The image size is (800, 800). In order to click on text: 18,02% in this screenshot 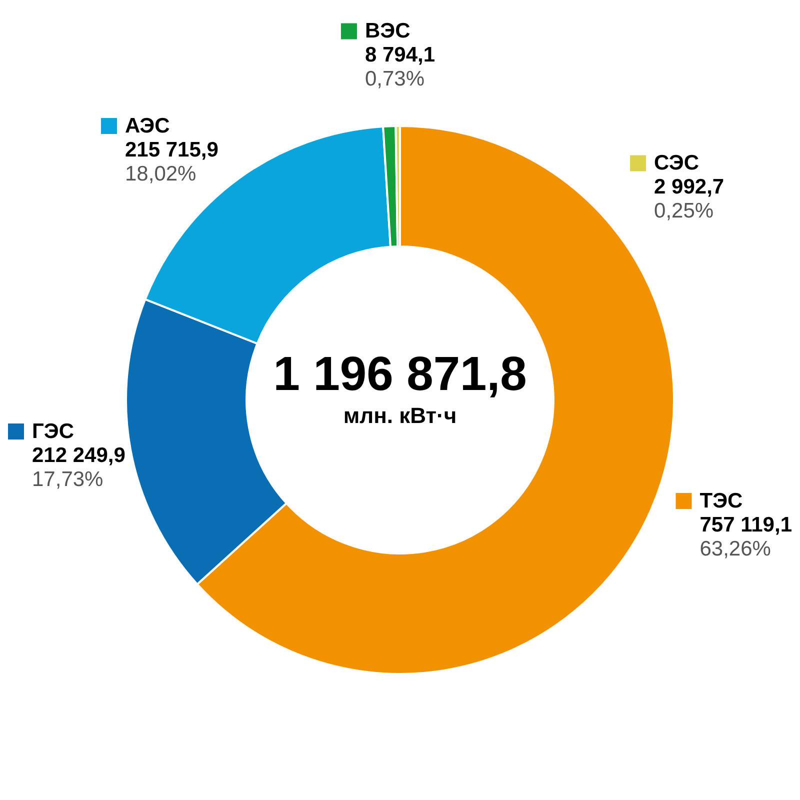, I will do `click(160, 174)`.